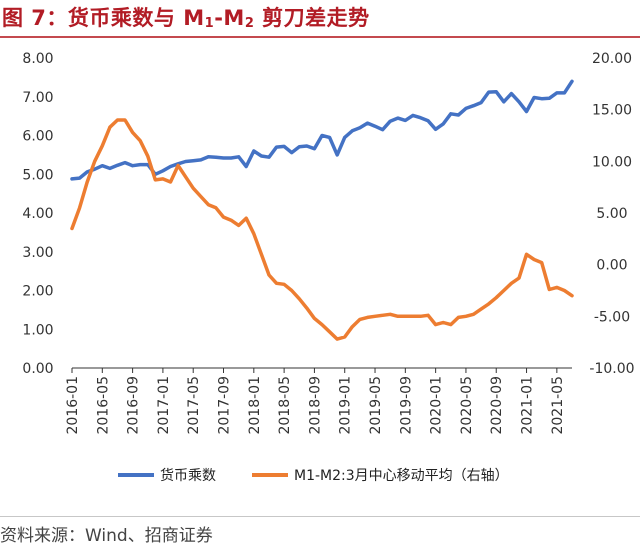  Describe the element at coordinates (437, 405) in the screenshot. I see `x-tick-label: 2020-01` at that location.